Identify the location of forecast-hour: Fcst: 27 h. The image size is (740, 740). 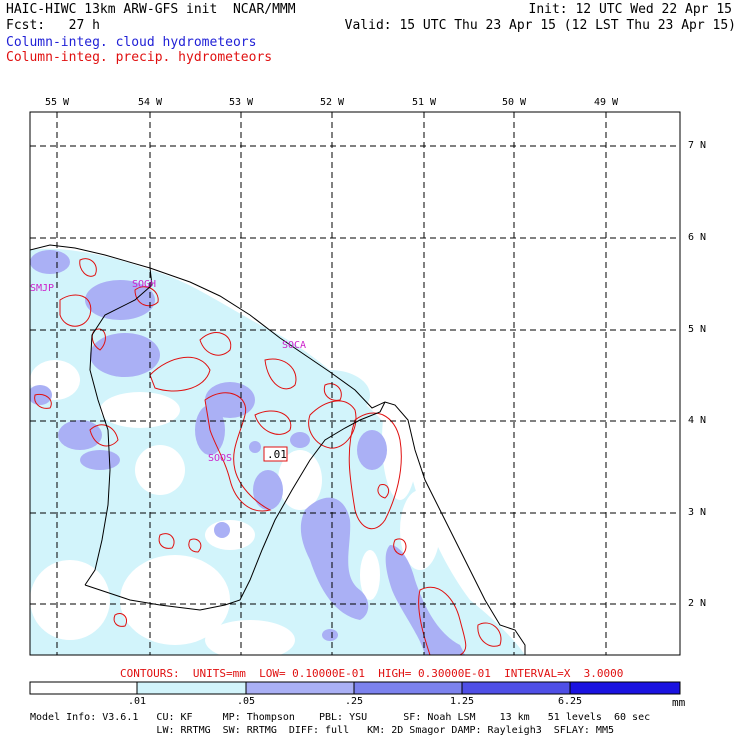
(53, 25).